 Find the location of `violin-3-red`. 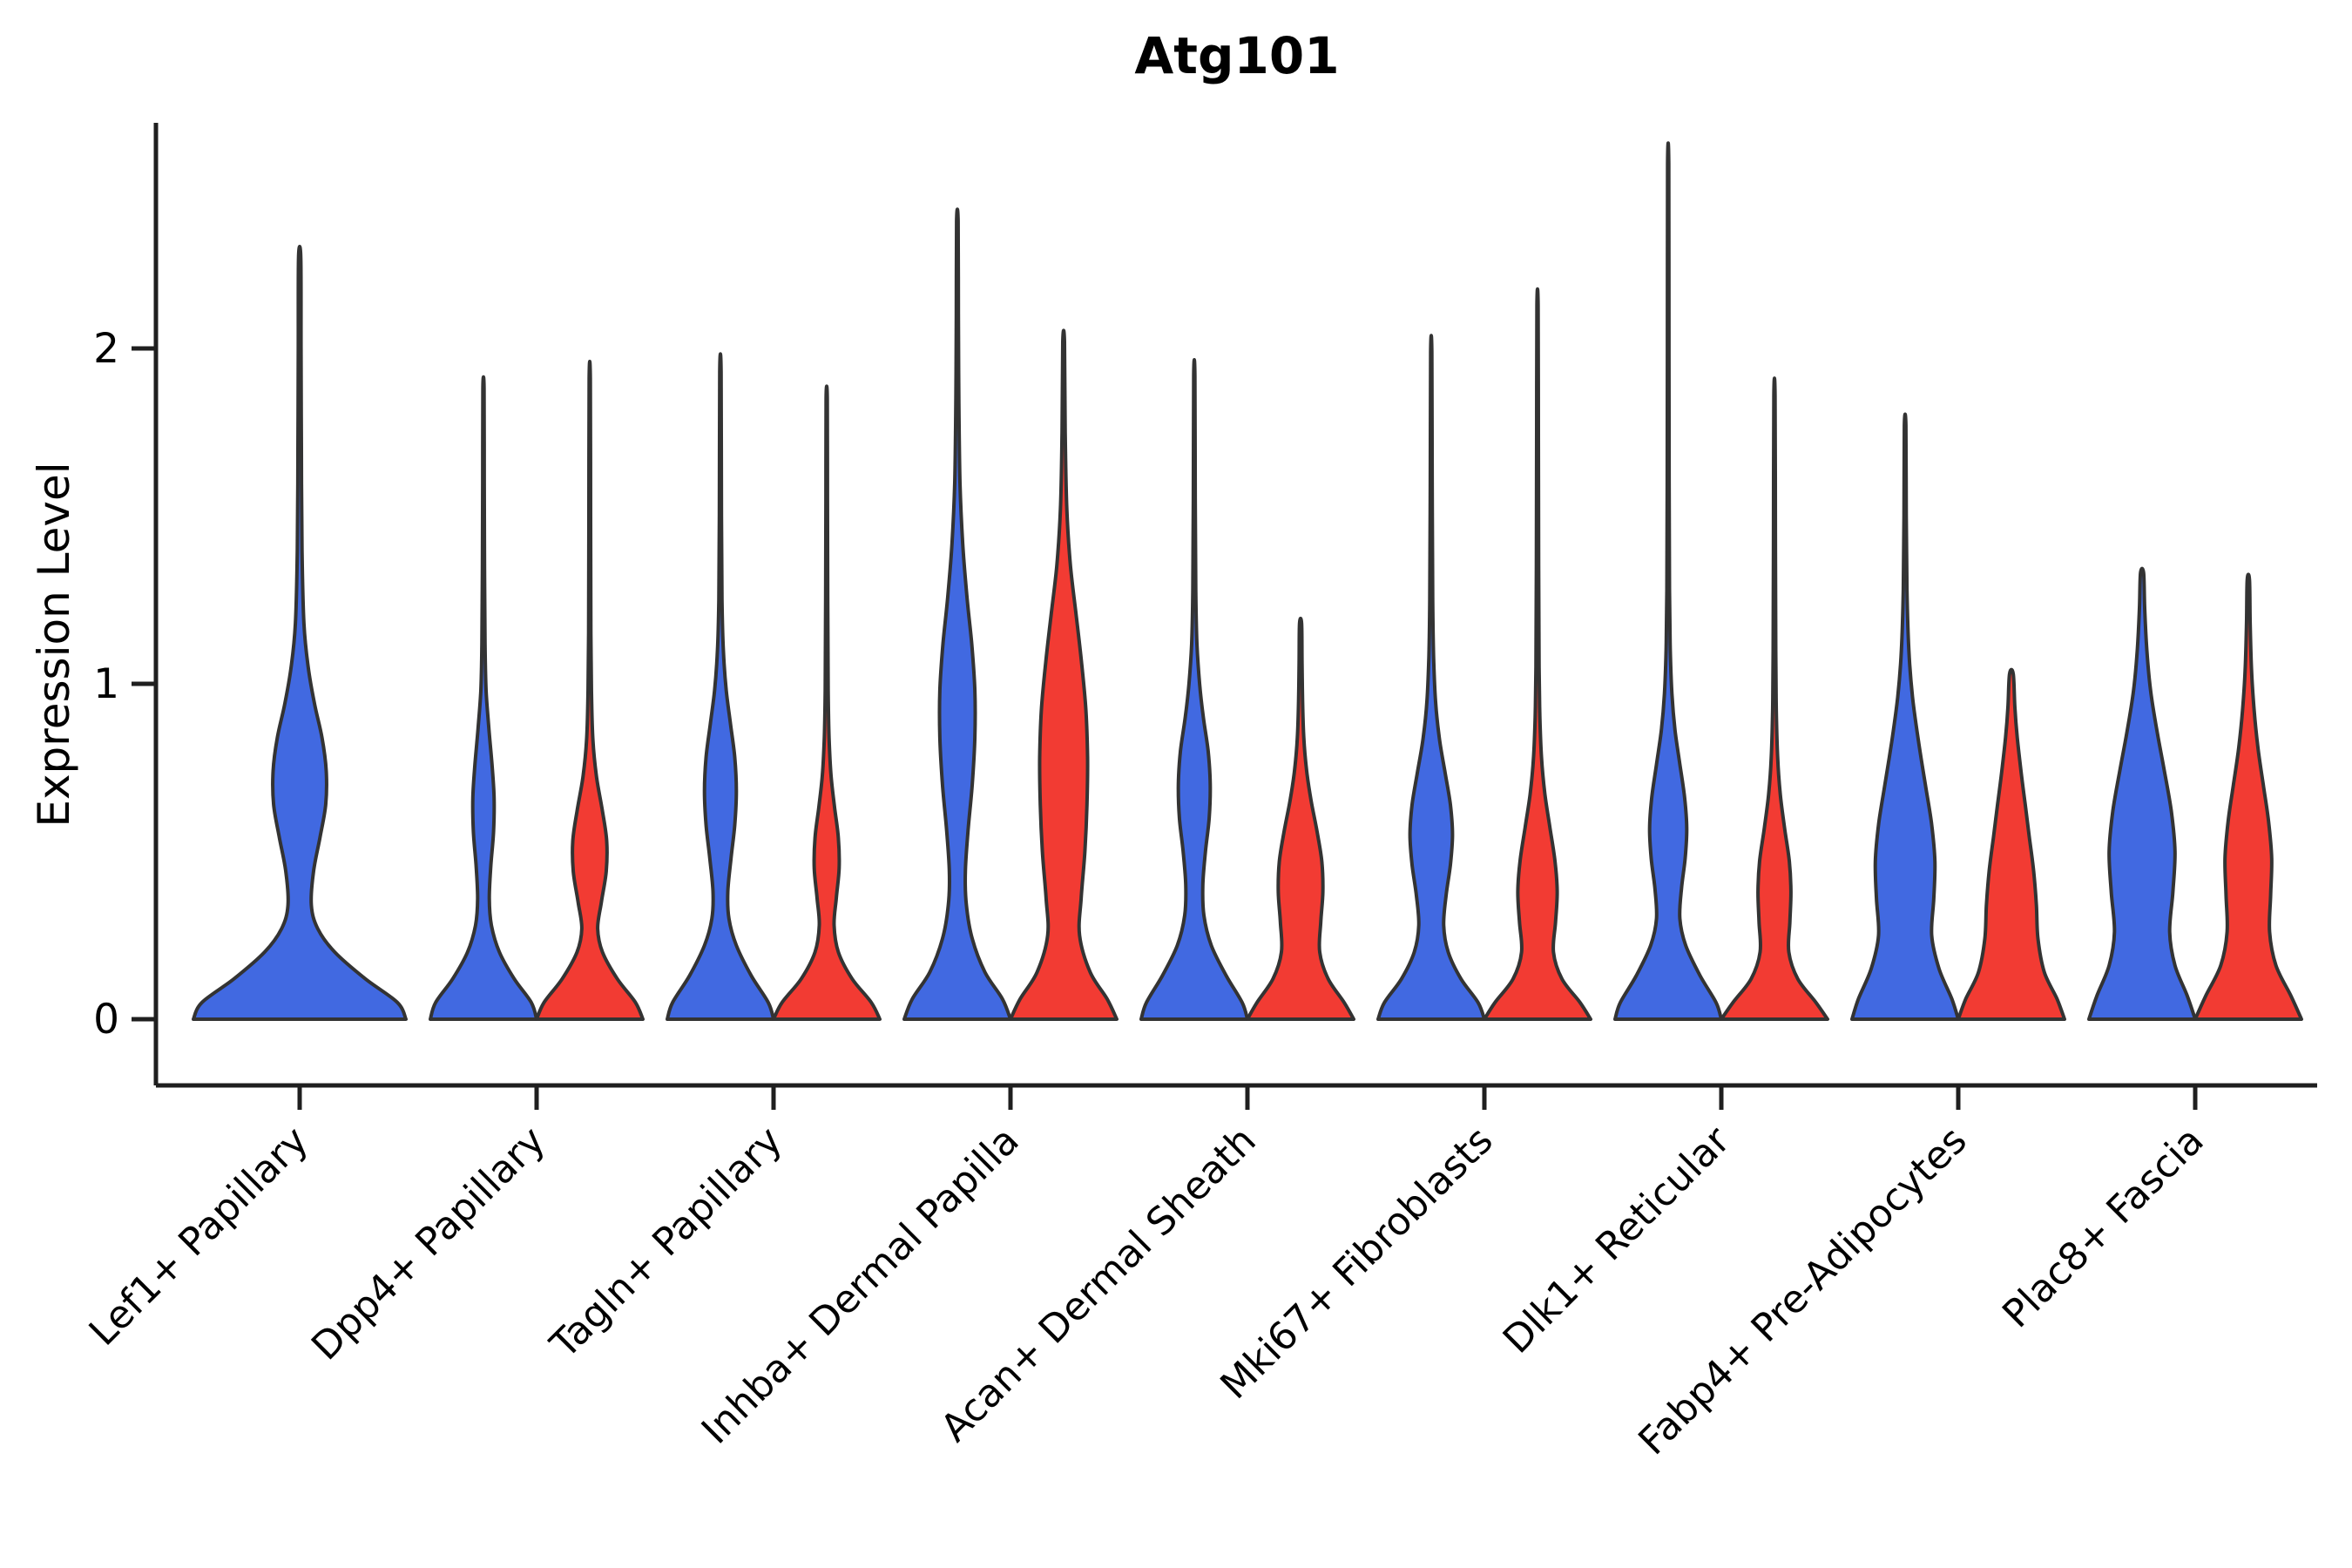

violin-3-red is located at coordinates (827, 702).